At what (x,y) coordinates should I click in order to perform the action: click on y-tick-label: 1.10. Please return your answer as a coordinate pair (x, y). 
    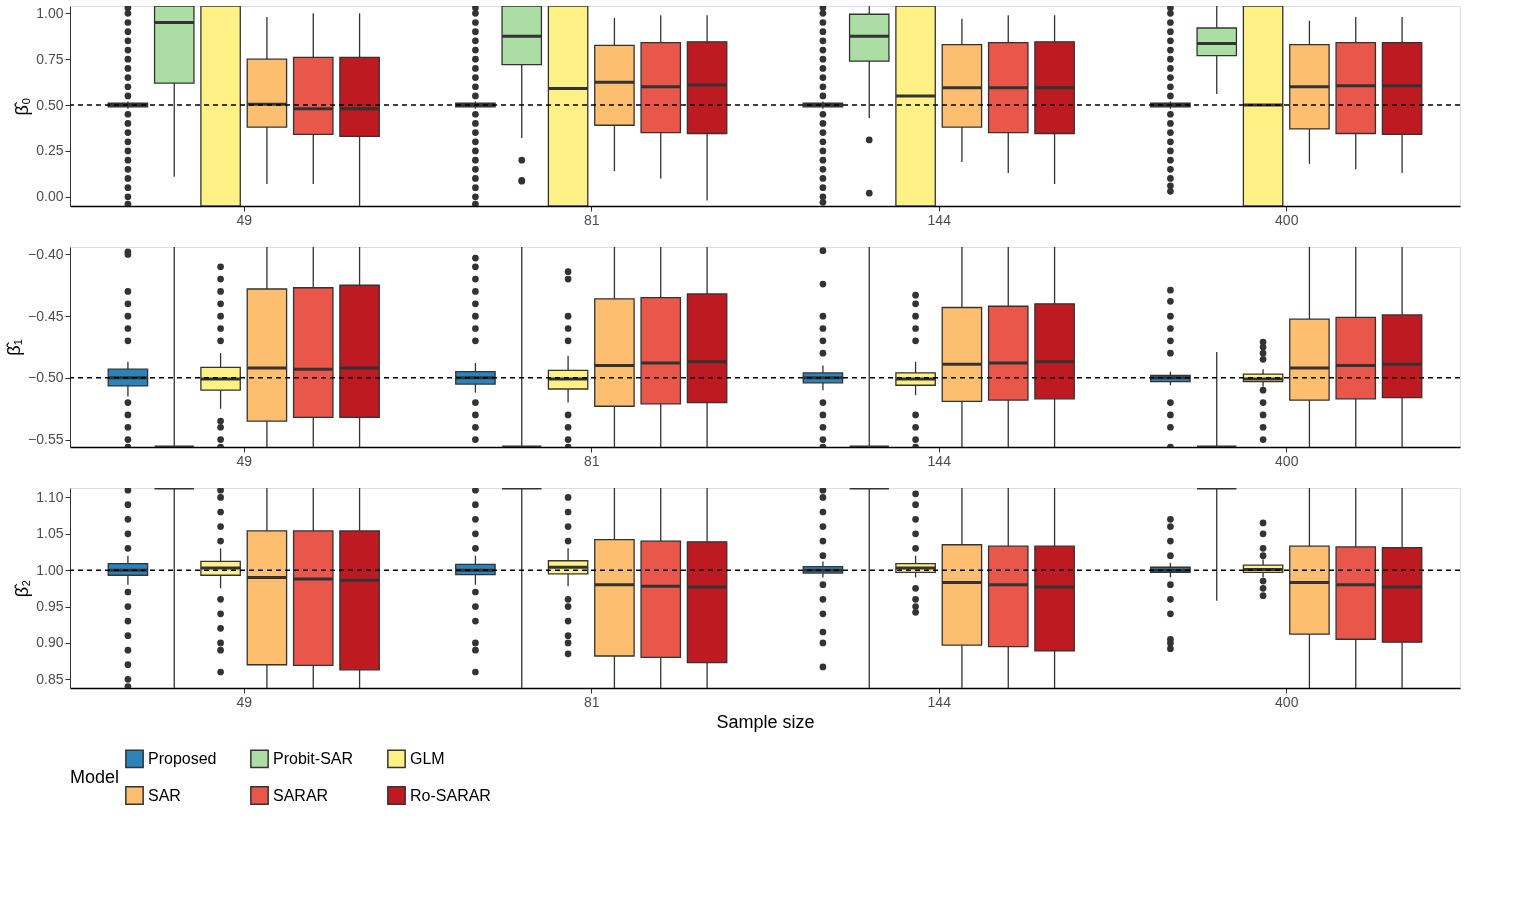
    Looking at the image, I should click on (50, 496).